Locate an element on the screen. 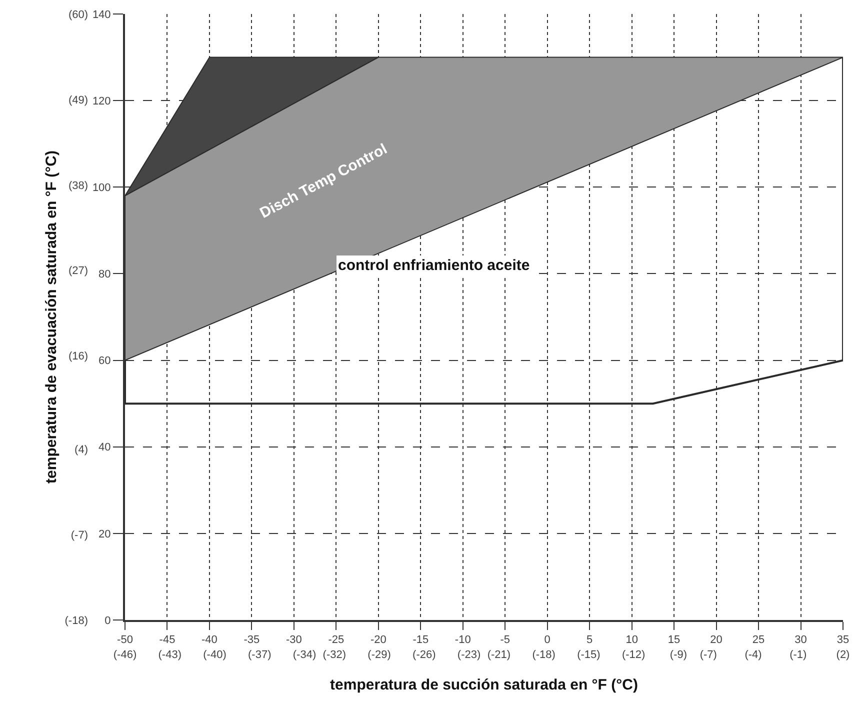 The image size is (855, 717). x2-tick-label: (-29) is located at coordinates (379, 655).